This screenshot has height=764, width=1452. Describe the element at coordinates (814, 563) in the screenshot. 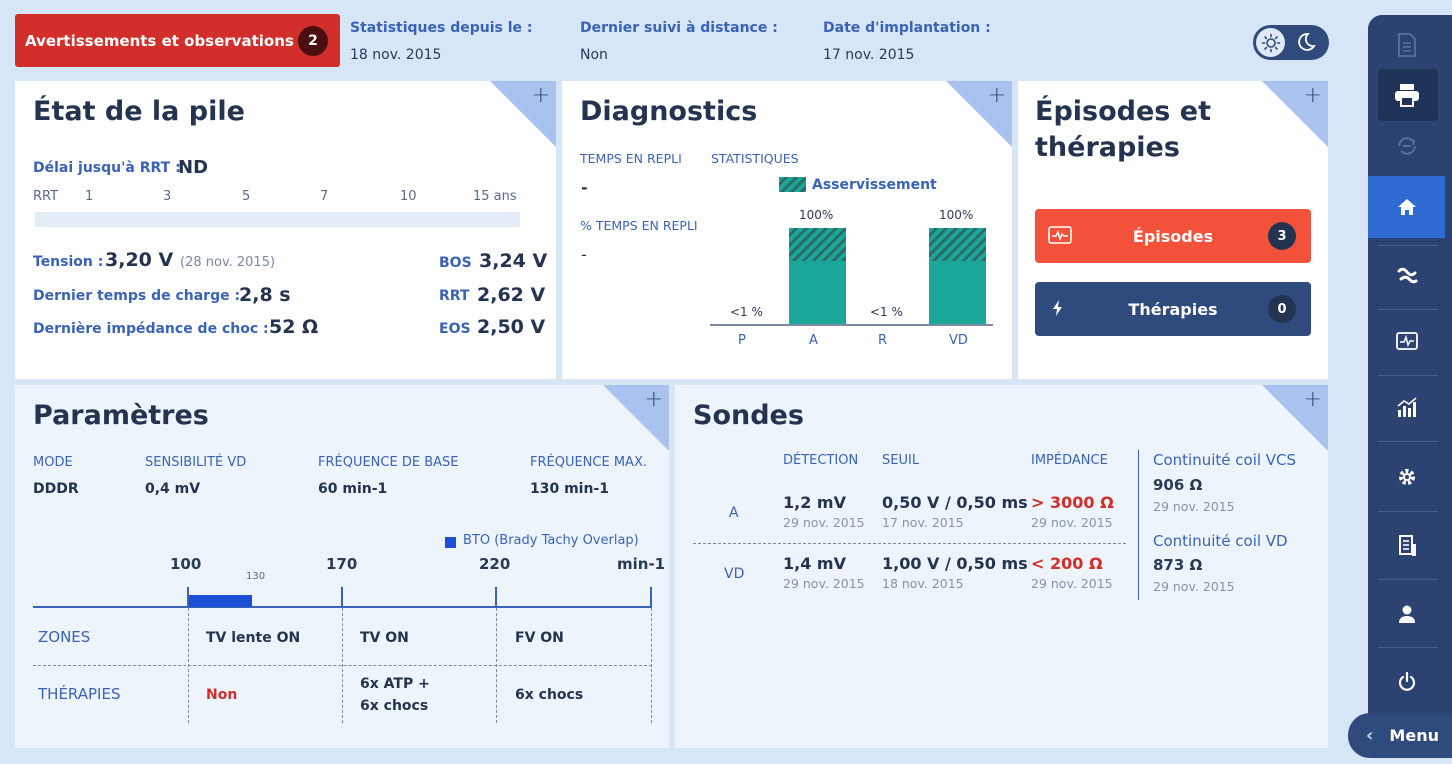

I see `lead-vd-detection: 1,4 mV` at that location.